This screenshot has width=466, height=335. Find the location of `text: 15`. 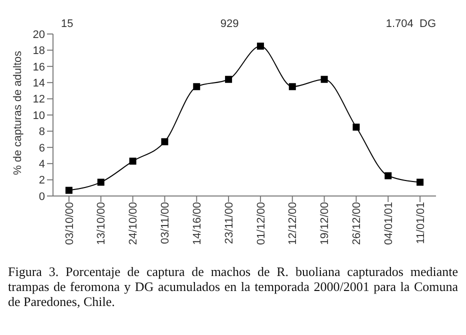

text: 15 is located at coordinates (67, 24).